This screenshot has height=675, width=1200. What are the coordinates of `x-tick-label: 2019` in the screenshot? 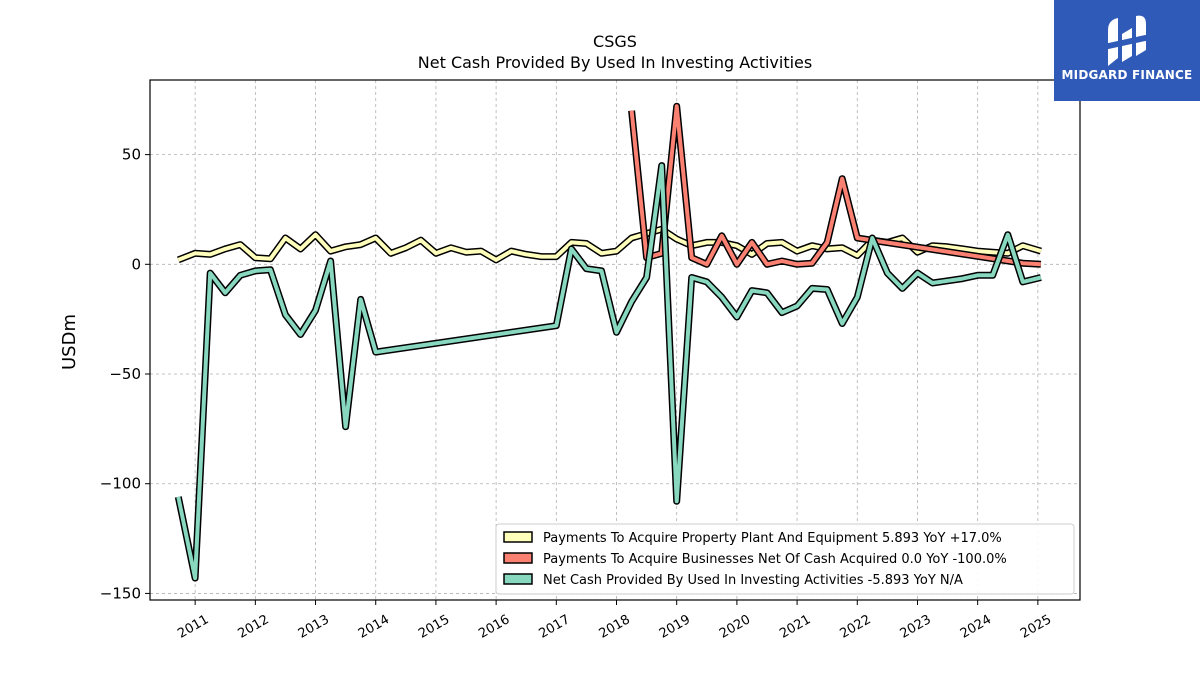 It's located at (675, 627).